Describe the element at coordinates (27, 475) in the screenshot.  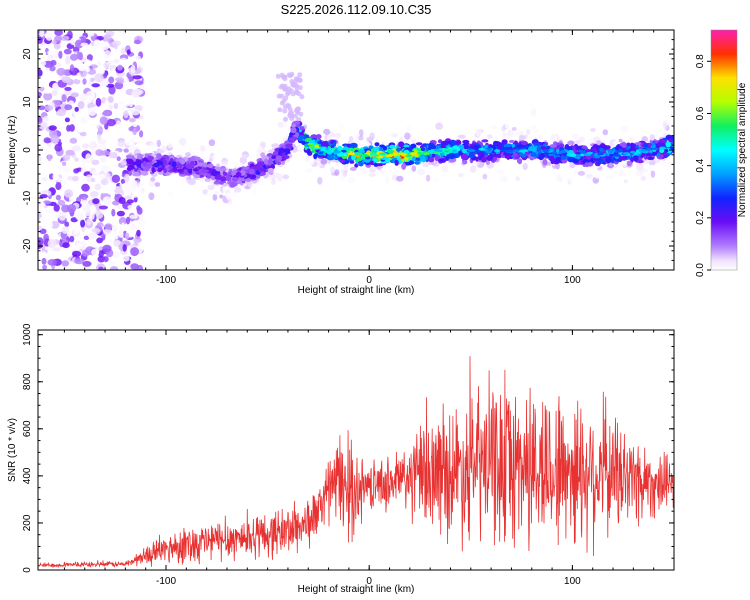
I see `y-tick-label: 400` at that location.